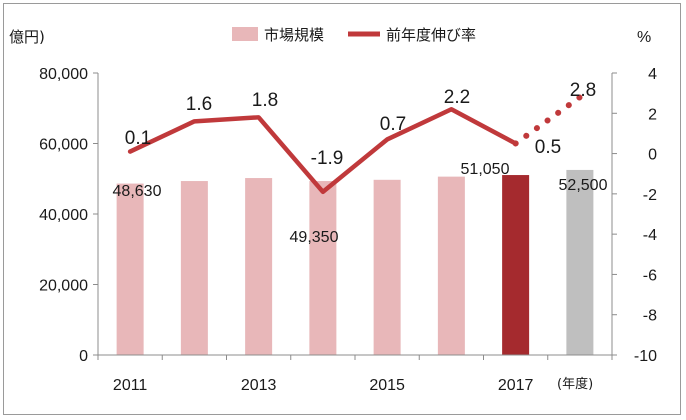 Image resolution: width=686 pixels, height=420 pixels. Describe the element at coordinates (327, 158) in the screenshot. I see `line-label-2014: -1.9` at that location.